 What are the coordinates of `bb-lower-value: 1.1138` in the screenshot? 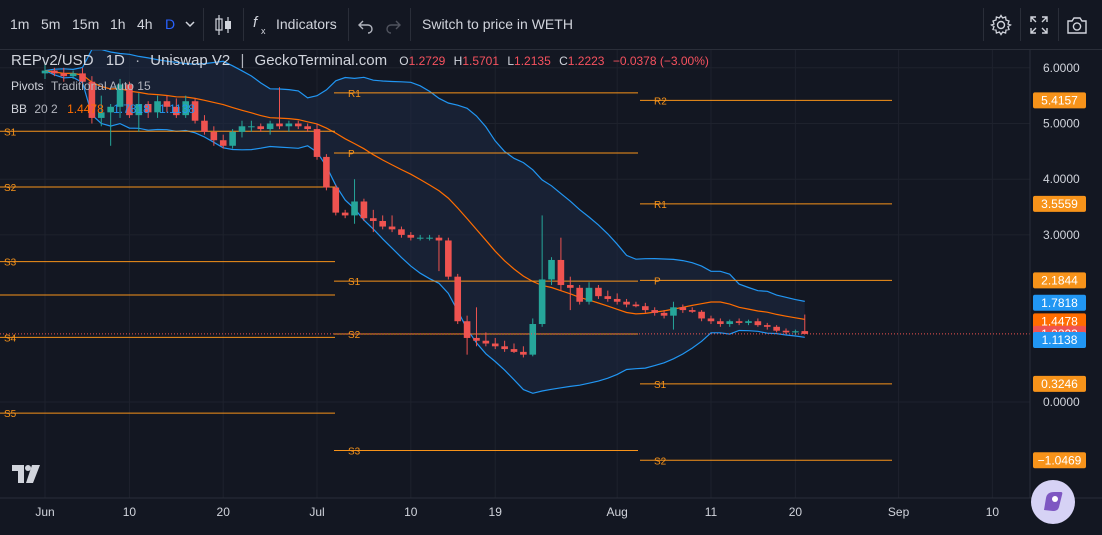 It's located at (177, 109).